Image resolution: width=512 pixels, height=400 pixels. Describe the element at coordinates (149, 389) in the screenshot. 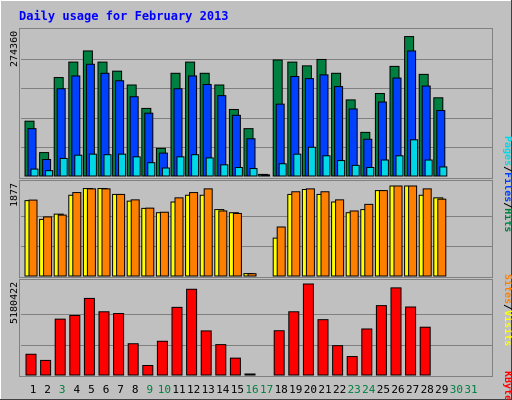

I see `day-label: 9` at that location.